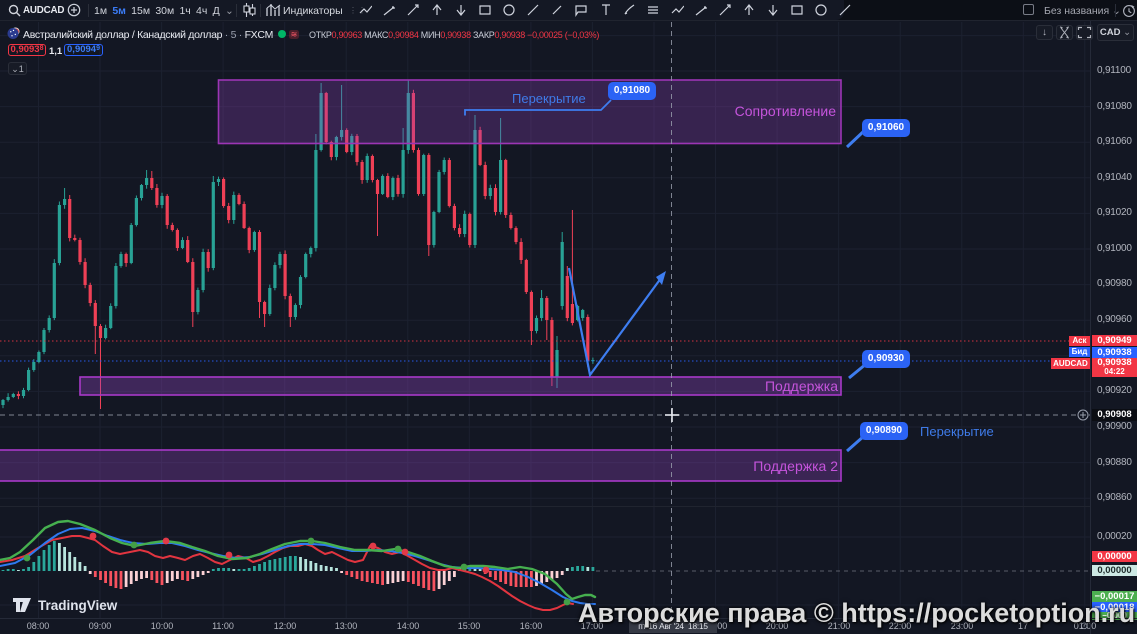 The image size is (1137, 634). Describe the element at coordinates (78, 605) in the screenshot. I see `svg-text: TradingView` at that location.